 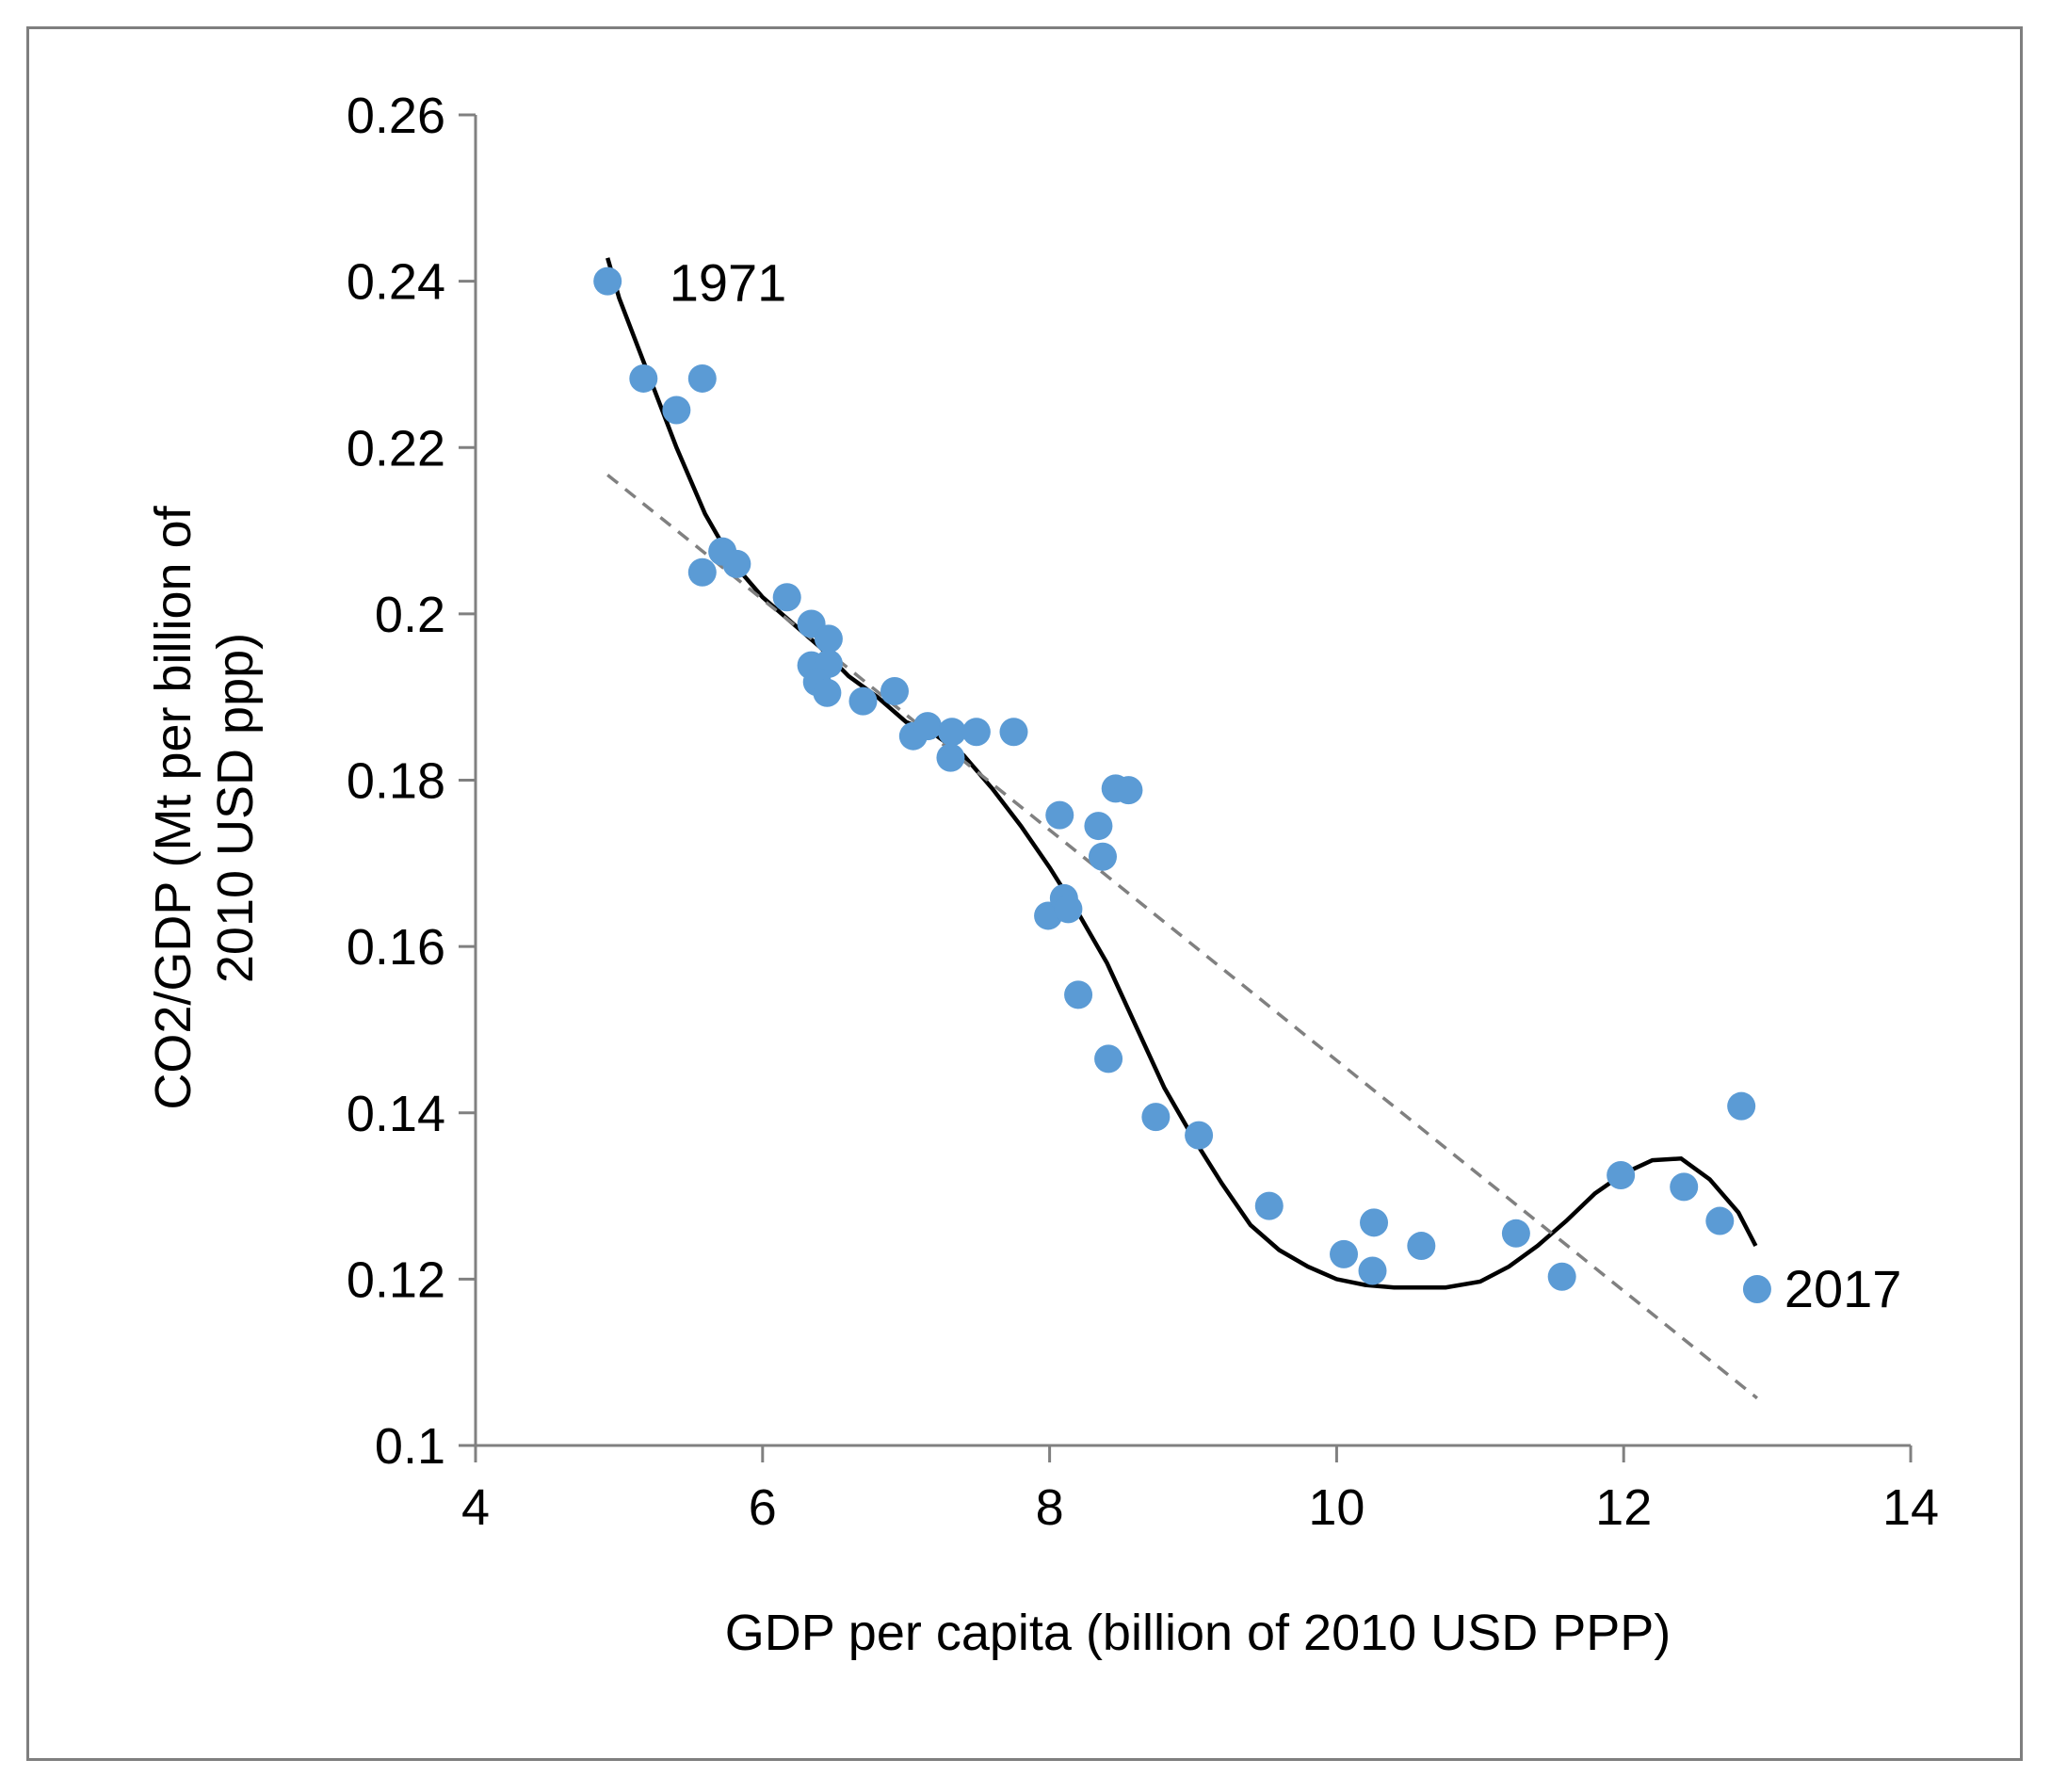 I want to click on x-tick-label: 6, so click(x=763, y=1507).